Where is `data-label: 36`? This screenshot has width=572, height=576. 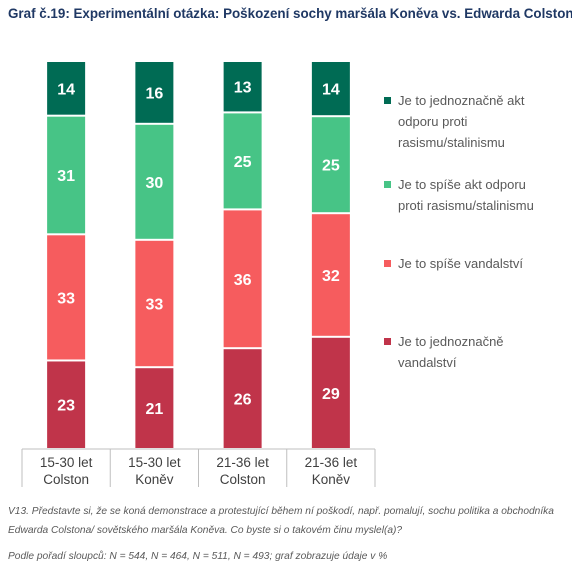
data-label: 36 is located at coordinates (243, 280).